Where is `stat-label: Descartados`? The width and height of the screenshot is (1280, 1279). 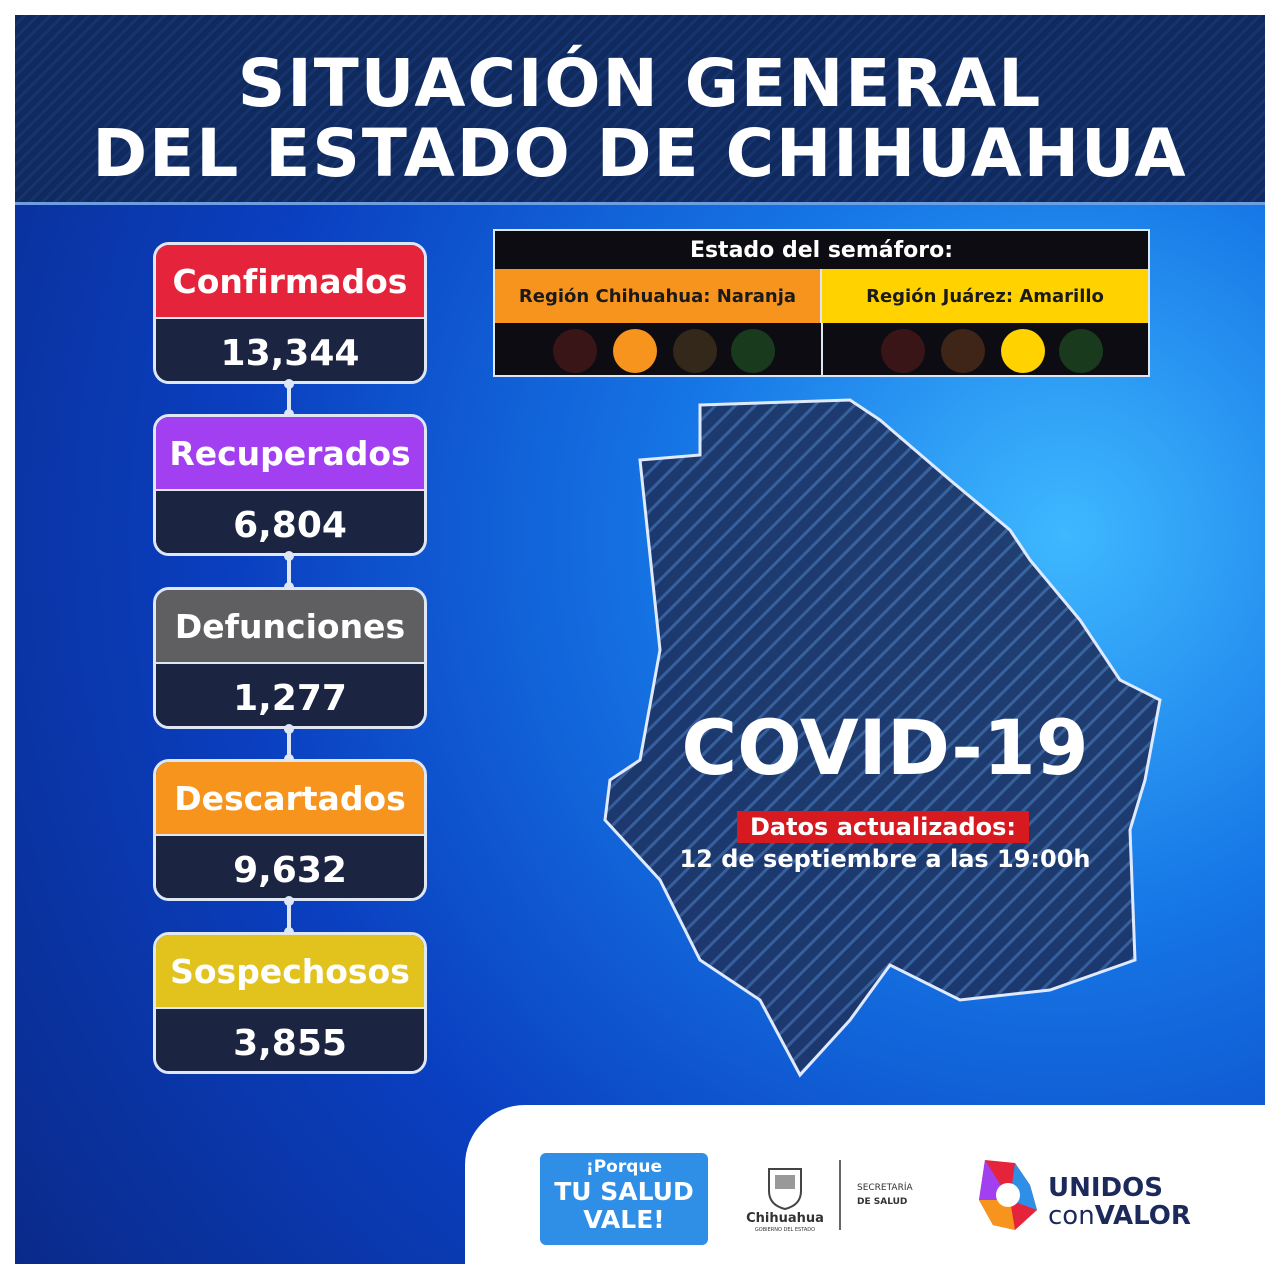 stat-label: Descartados is located at coordinates (290, 798).